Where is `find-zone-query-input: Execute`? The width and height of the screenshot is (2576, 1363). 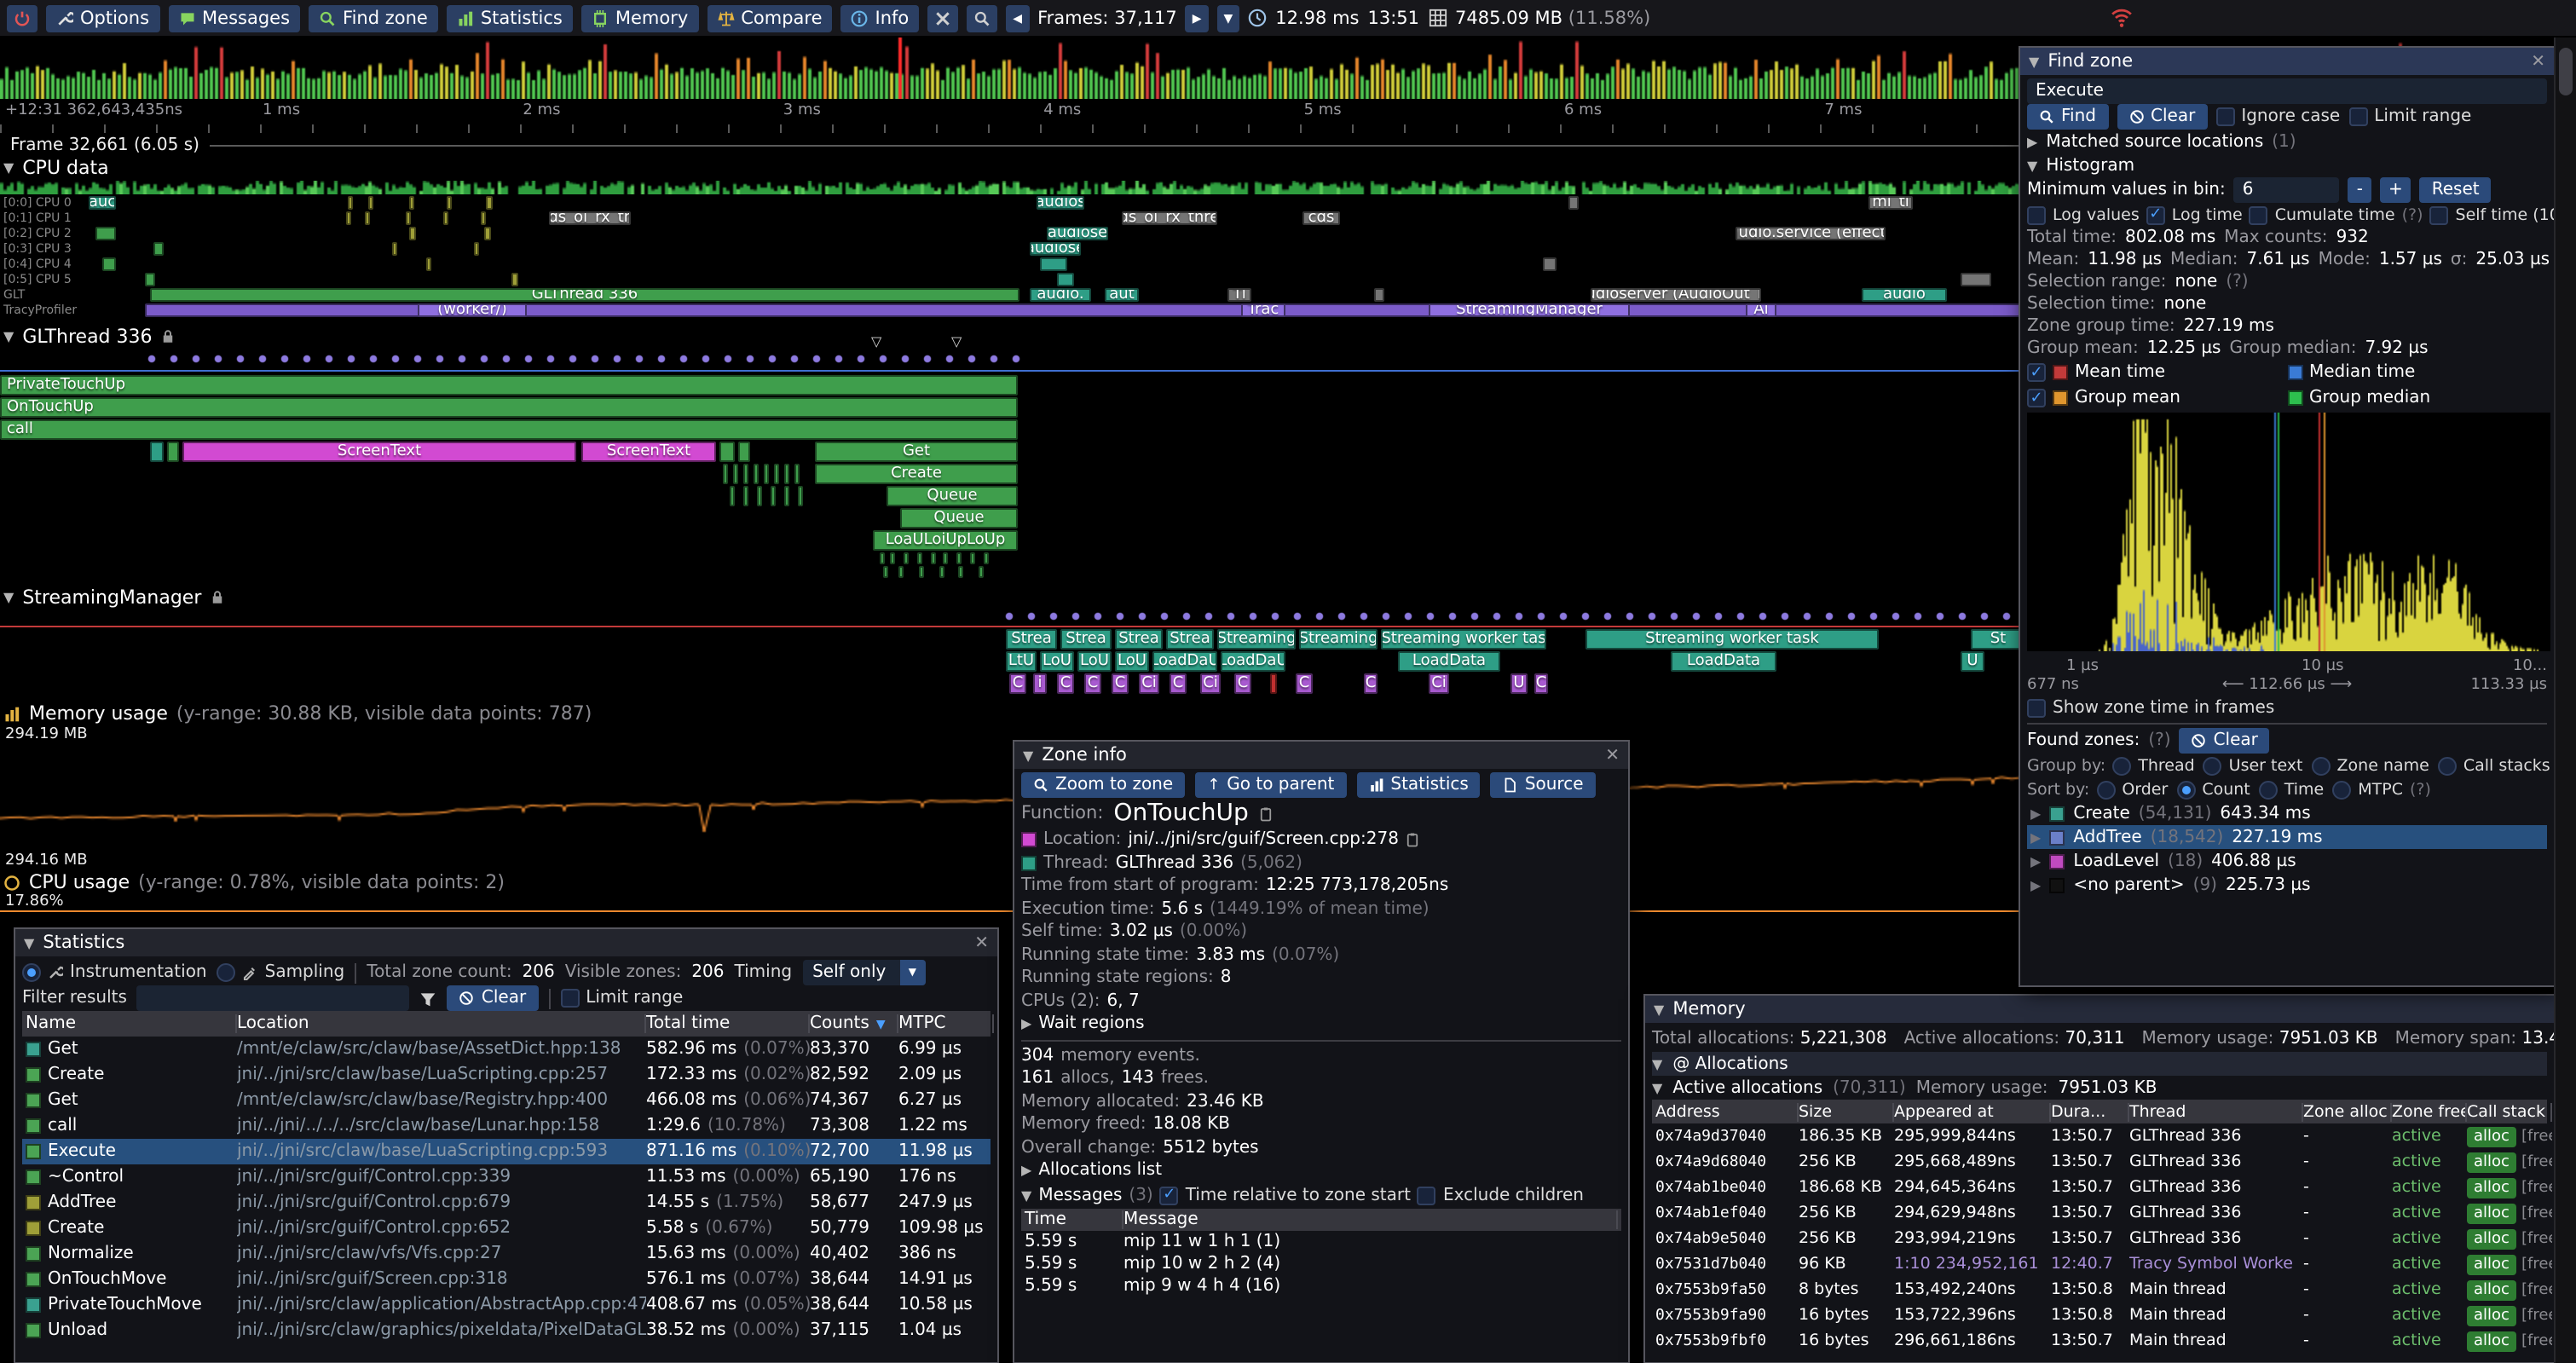 find-zone-query-input: Execute is located at coordinates (2287, 91).